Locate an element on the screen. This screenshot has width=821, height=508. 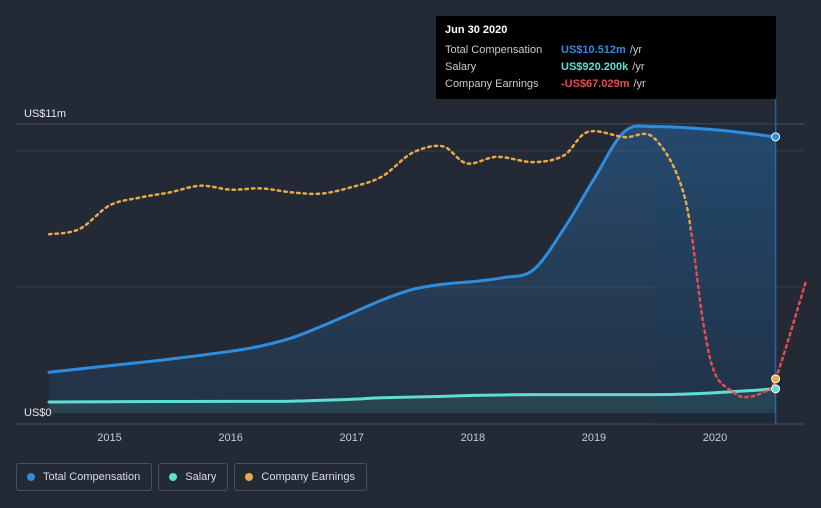
x-tick-label: 2018 is located at coordinates (473, 438).